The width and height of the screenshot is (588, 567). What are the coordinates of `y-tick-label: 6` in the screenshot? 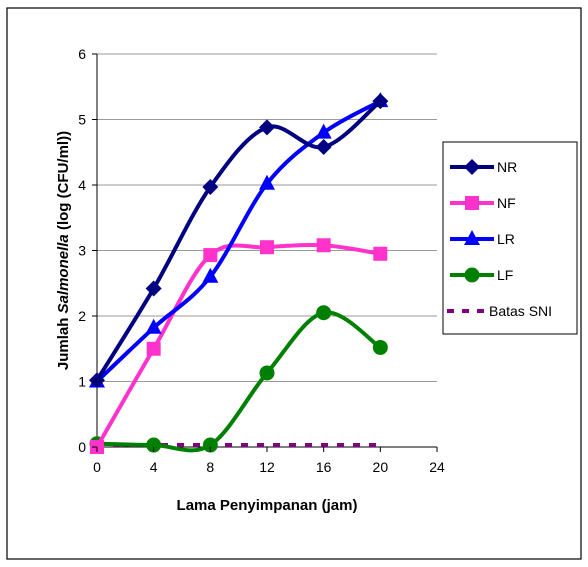 It's located at (82, 54).